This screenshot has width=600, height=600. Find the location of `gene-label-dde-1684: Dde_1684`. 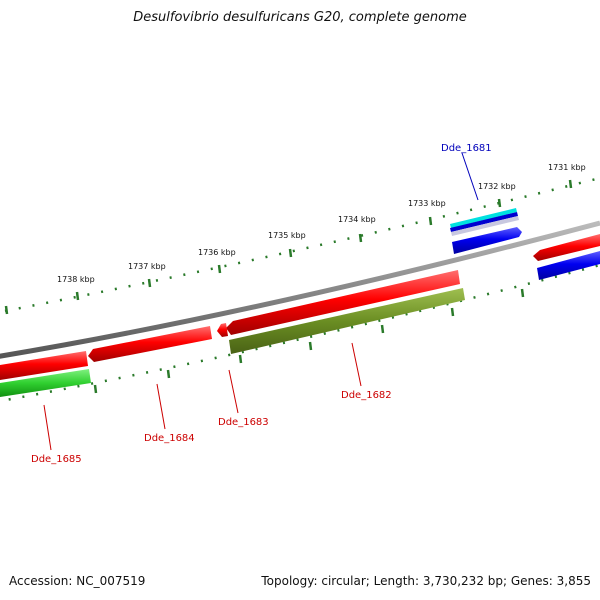

gene-label-dde-1684: Dde_1684 is located at coordinates (169, 438).